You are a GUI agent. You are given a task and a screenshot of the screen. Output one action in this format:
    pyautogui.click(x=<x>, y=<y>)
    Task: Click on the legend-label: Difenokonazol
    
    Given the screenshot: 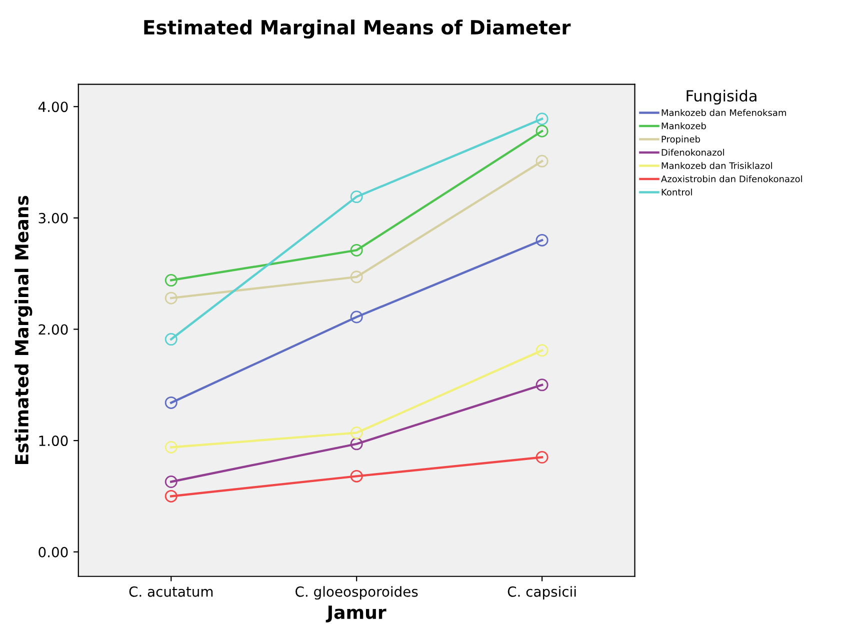 What is the action you would take?
    pyautogui.click(x=693, y=152)
    